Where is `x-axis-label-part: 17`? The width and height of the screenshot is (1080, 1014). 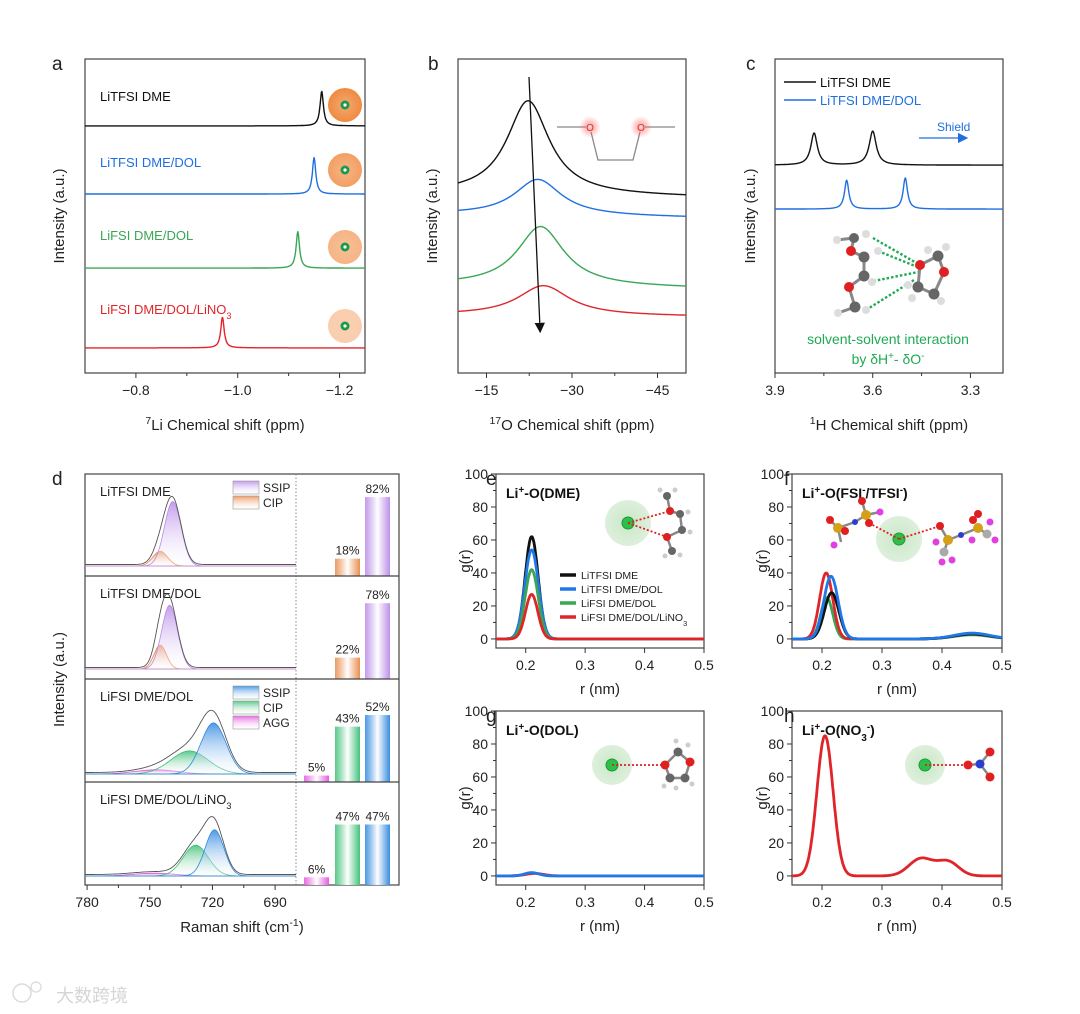
x-axis-label-part: 17 is located at coordinates (495, 421).